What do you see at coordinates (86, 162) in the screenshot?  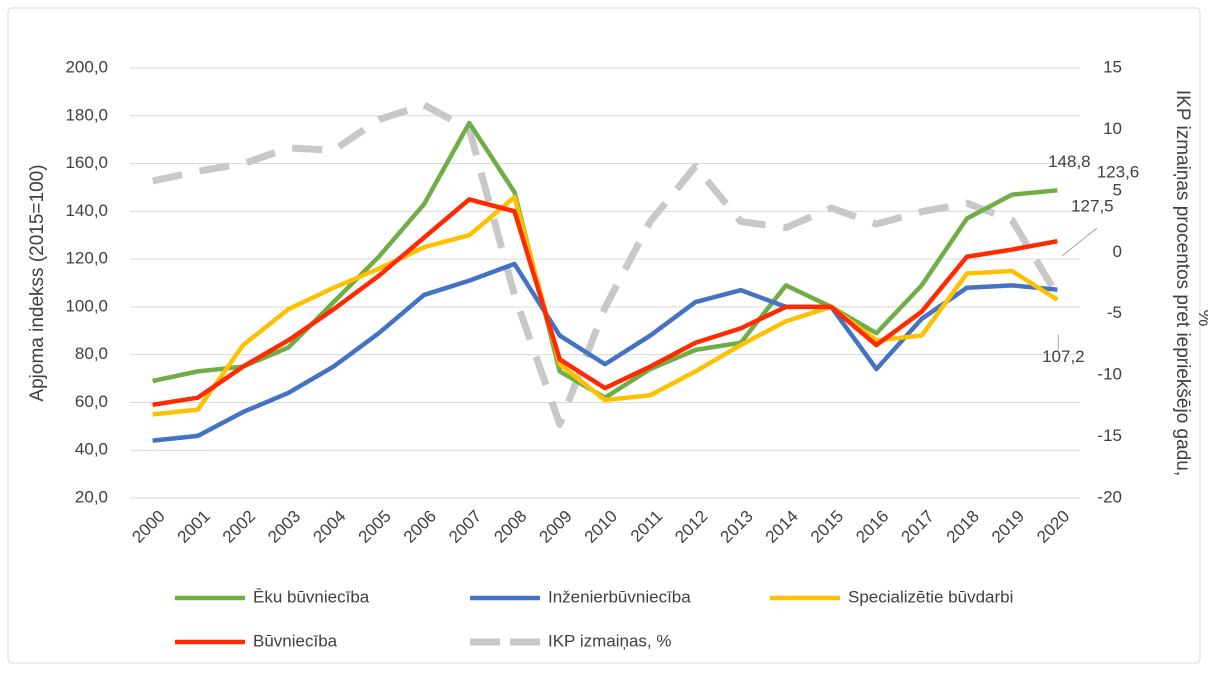 I see `y-tick-label: 160,0` at bounding box center [86, 162].